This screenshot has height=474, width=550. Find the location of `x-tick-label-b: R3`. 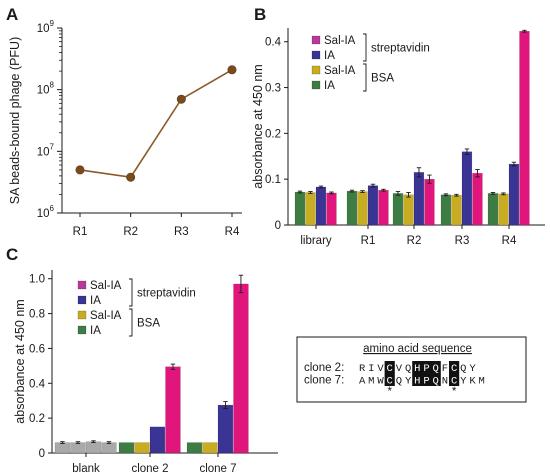

x-tick-label-b: R3 is located at coordinates (462, 241).